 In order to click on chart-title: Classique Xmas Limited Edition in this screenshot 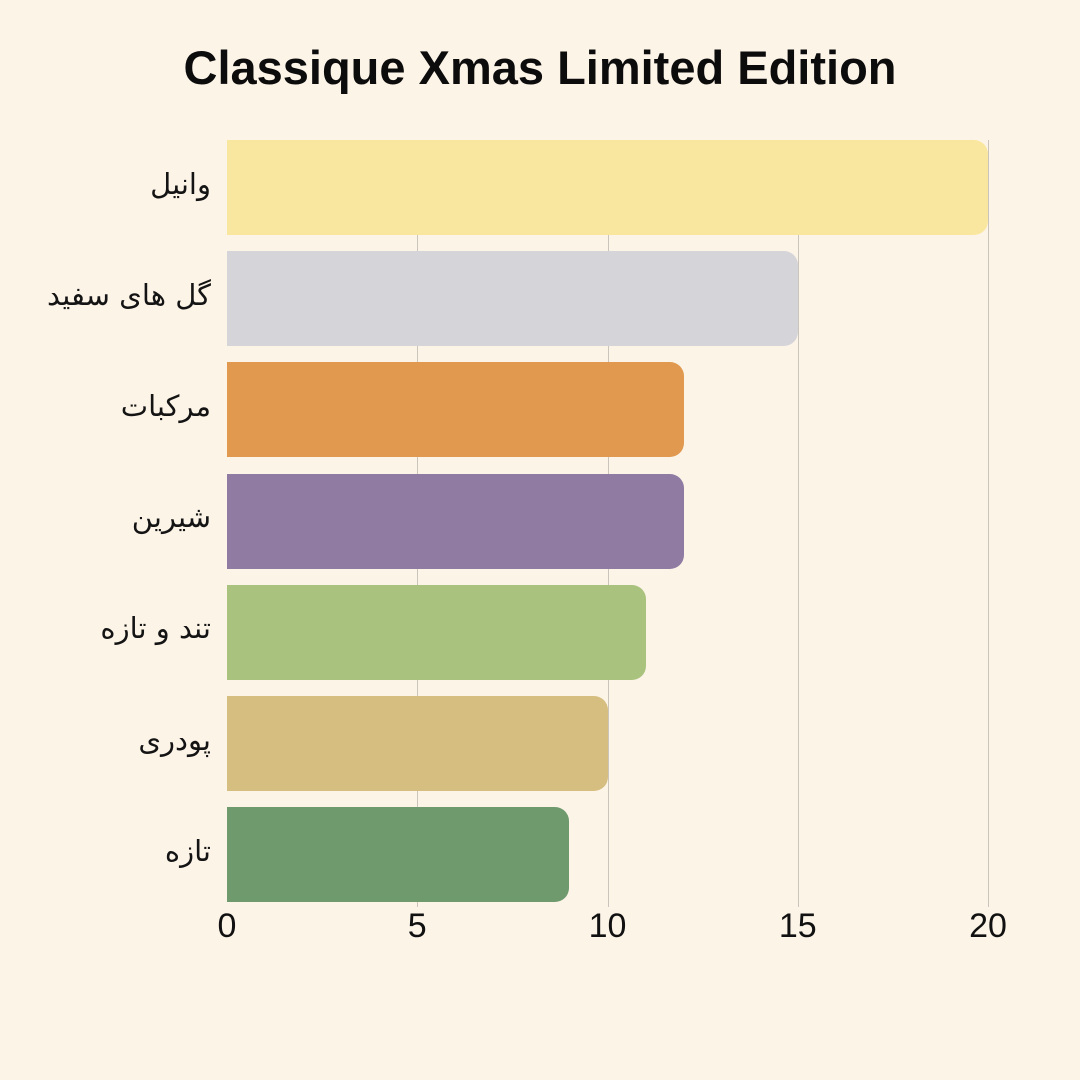, I will do `click(540, 67)`.